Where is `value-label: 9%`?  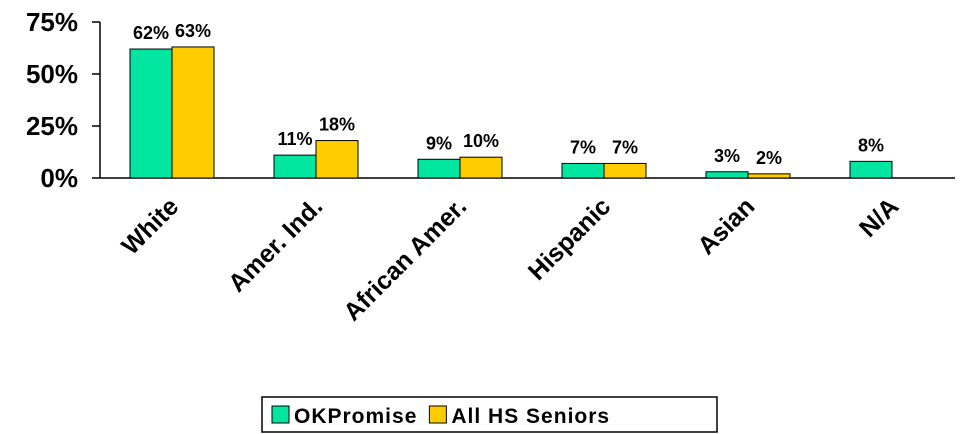
value-label: 9% is located at coordinates (439, 143).